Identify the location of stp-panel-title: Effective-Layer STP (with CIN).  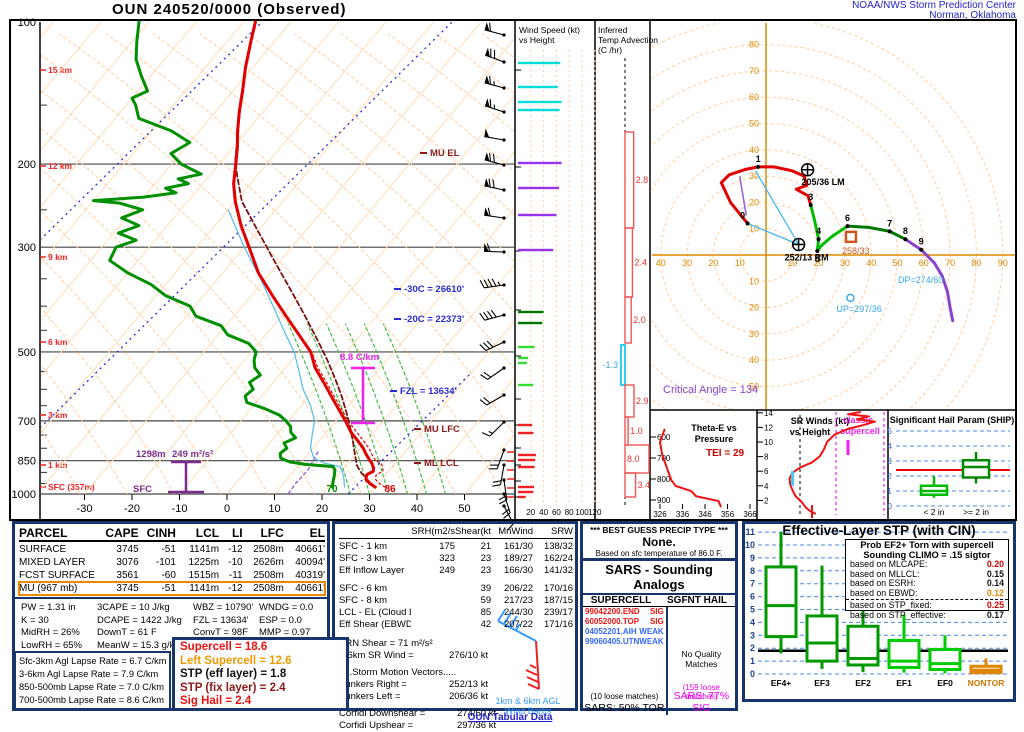
(879, 530).